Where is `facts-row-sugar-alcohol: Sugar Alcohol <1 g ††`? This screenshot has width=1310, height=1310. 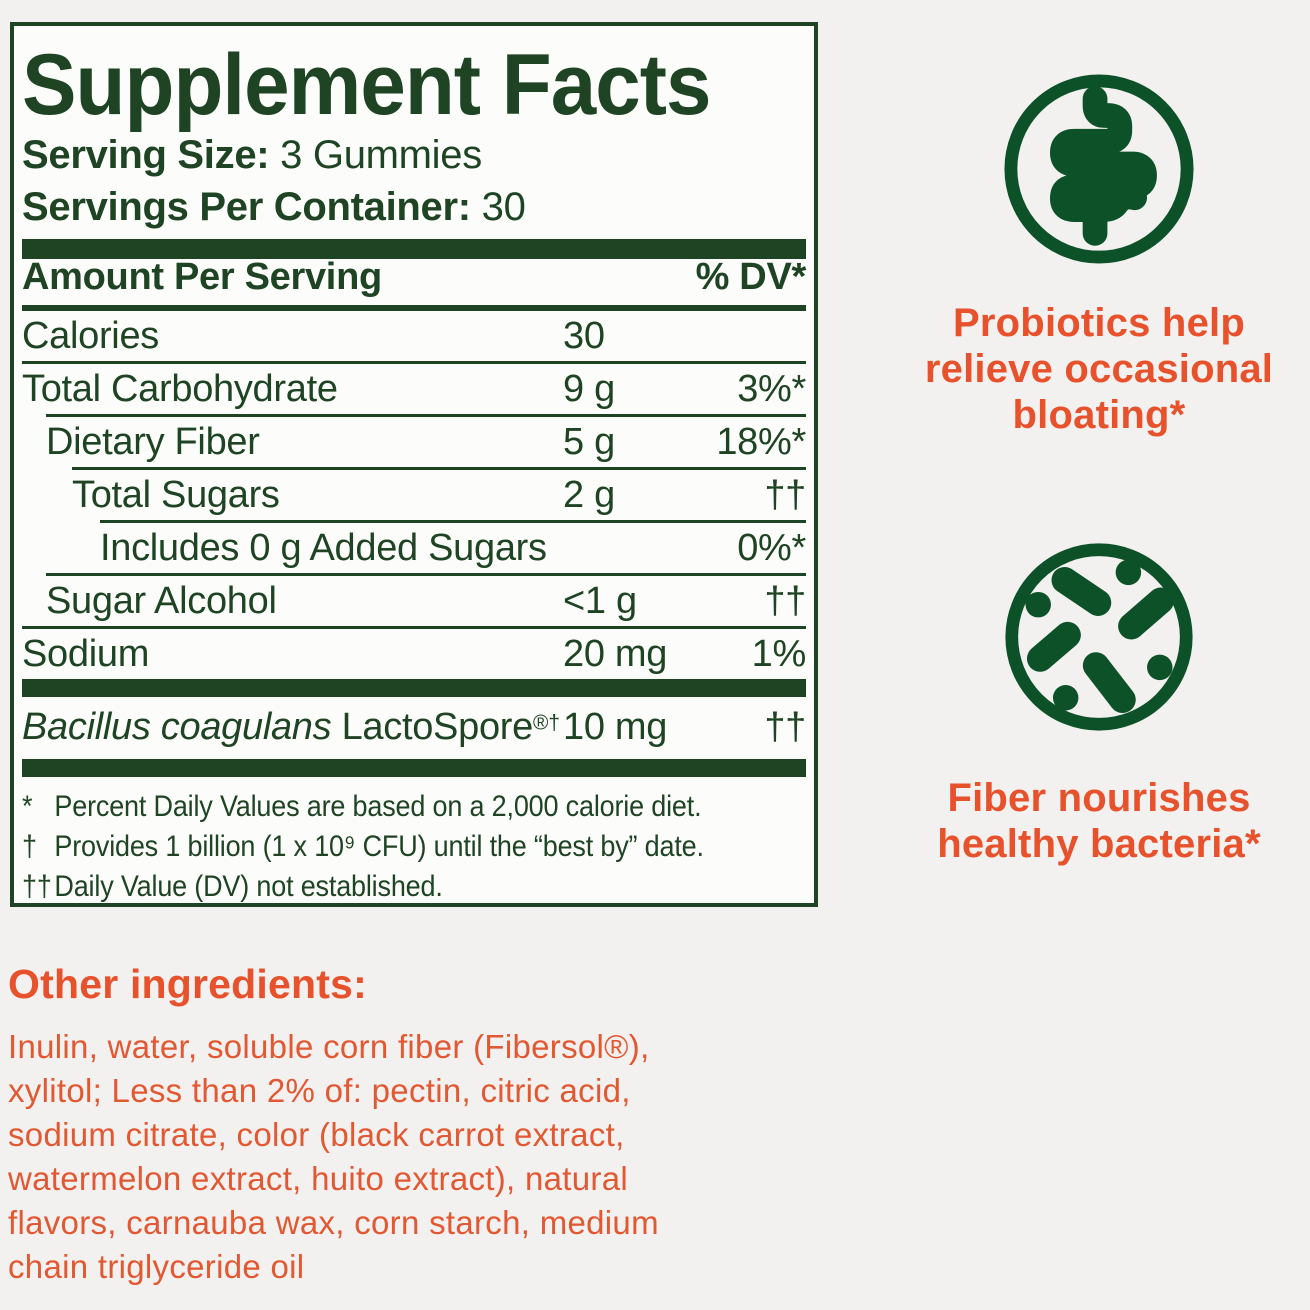
facts-row-sugar-alcohol: Sugar Alcohol <1 g †† is located at coordinates (414, 601).